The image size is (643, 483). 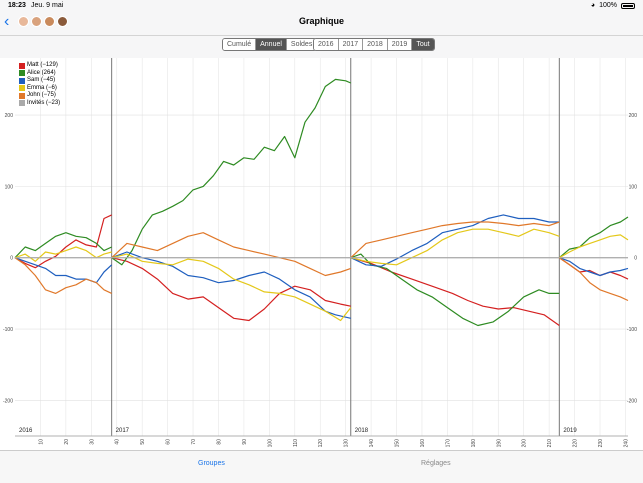 What do you see at coordinates (321, 5) in the screenshot?
I see `status-bar: 18:23 Jeu. 9 mai ◕ 100%` at bounding box center [321, 5].